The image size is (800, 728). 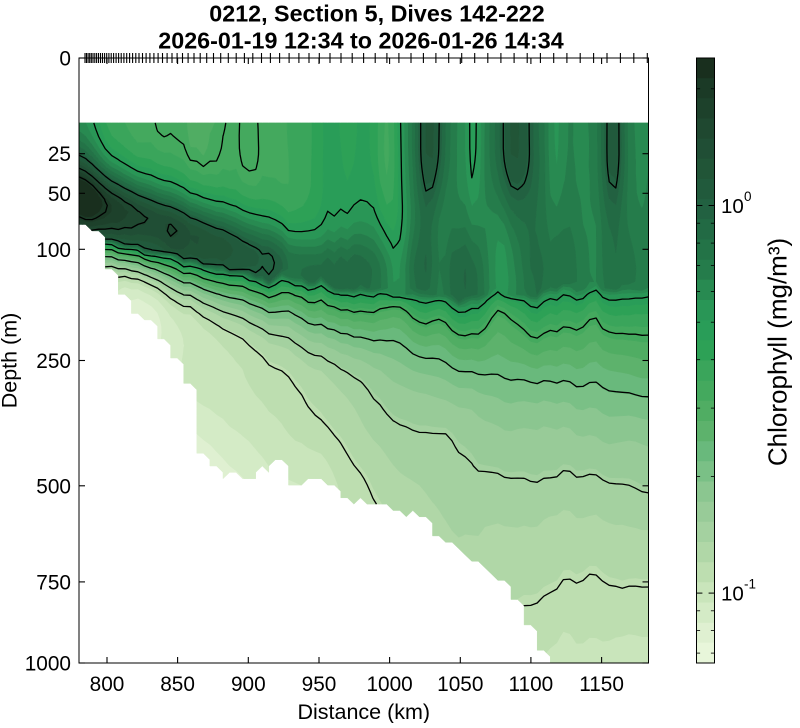 What do you see at coordinates (750, 584) in the screenshot?
I see `svg-text: -1` at bounding box center [750, 584].